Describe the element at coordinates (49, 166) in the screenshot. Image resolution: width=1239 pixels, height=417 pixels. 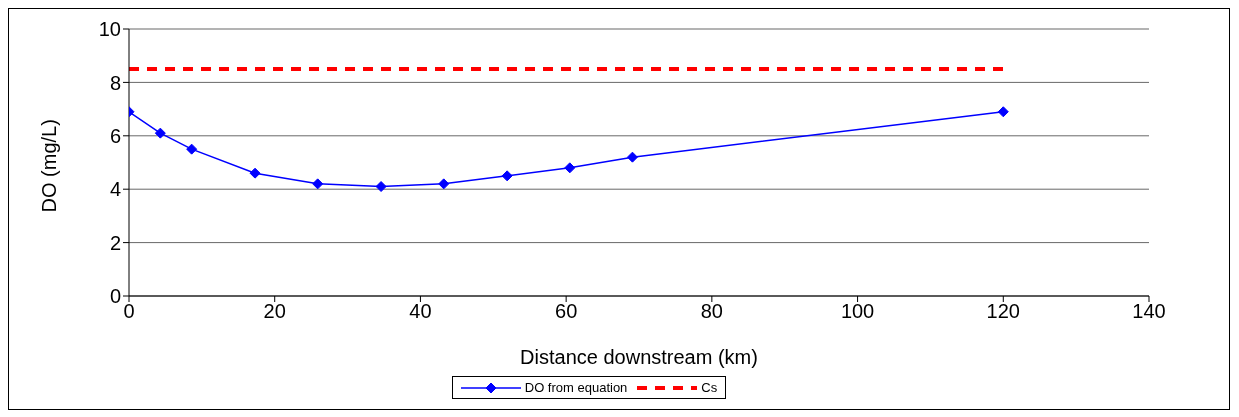
I see `y-axis-title: DO (mg/L)` at that location.